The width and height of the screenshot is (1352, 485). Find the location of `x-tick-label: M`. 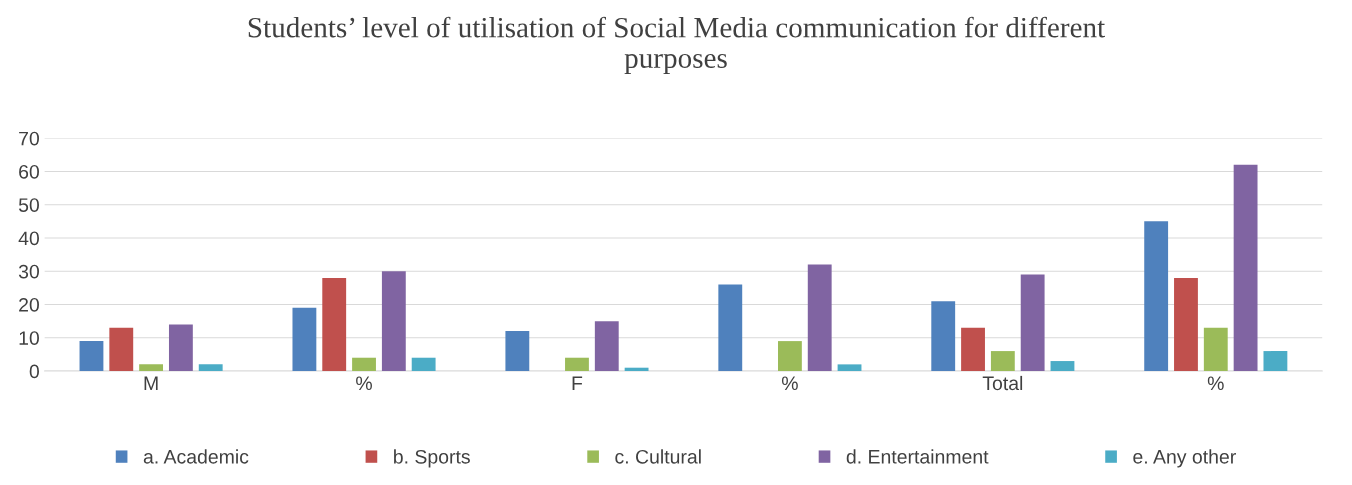

x-tick-label: M is located at coordinates (151, 383).